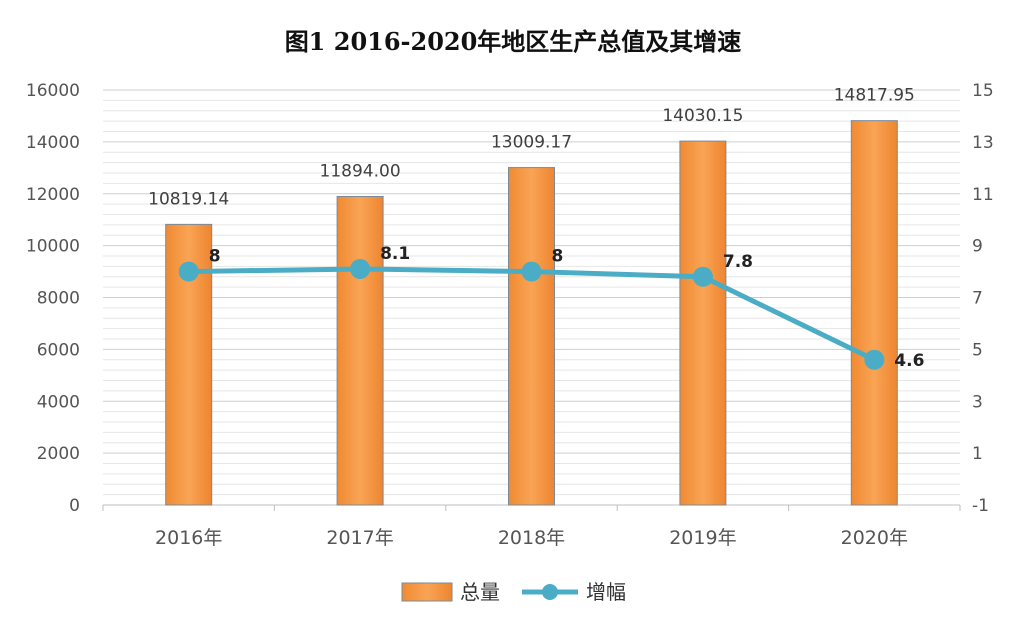 This screenshot has height=630, width=1026. Describe the element at coordinates (738, 262) in the screenshot. I see `line-value-label: 7.8` at that location.